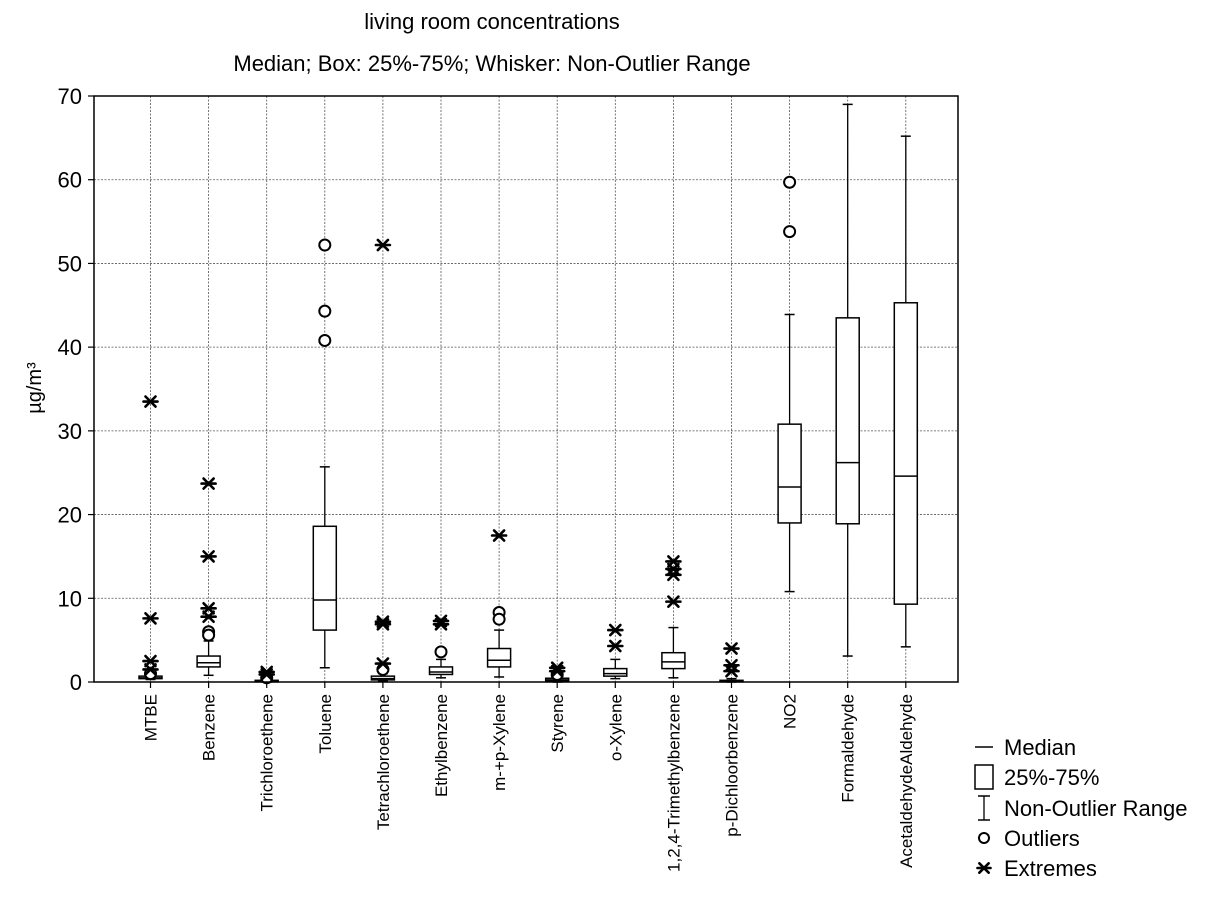 The height and width of the screenshot is (918, 1229). I want to click on y-axis-ticks: 0 10 20 30 40 50 60 70, so click(76, 389).